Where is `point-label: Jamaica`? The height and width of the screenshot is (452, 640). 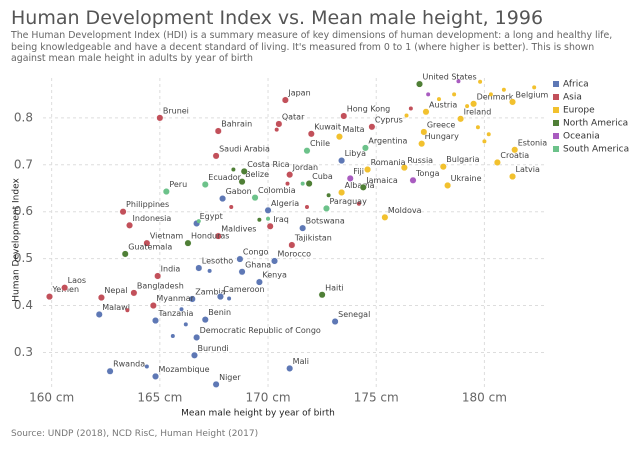 point-label: Jamaica is located at coordinates (381, 180).